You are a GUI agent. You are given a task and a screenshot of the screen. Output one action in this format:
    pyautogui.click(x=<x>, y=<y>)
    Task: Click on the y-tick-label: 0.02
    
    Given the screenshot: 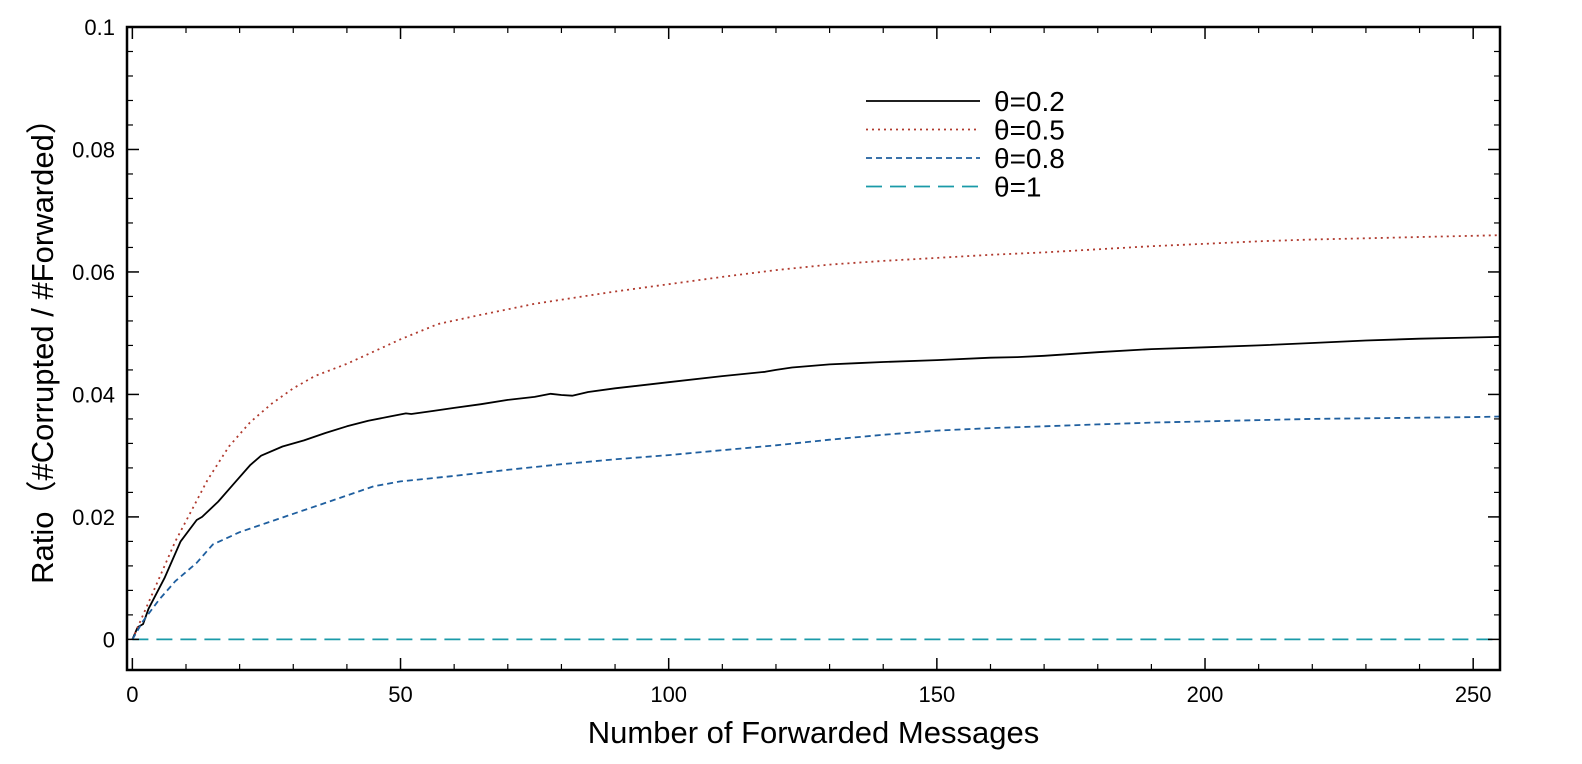 What is the action you would take?
    pyautogui.click(x=93, y=517)
    